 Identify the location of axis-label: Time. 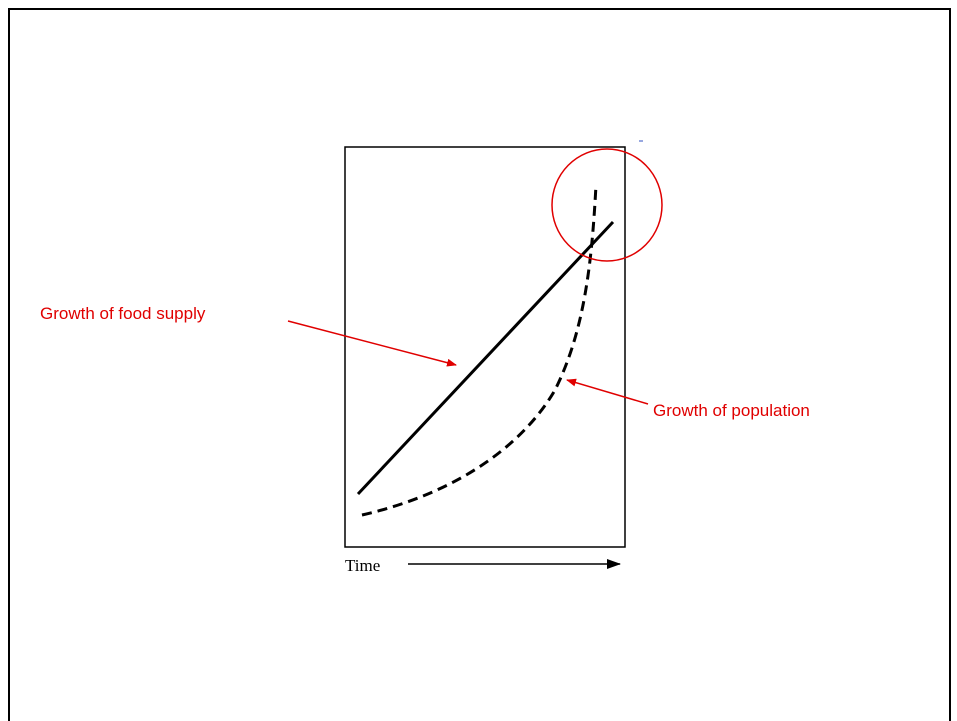
(362, 565).